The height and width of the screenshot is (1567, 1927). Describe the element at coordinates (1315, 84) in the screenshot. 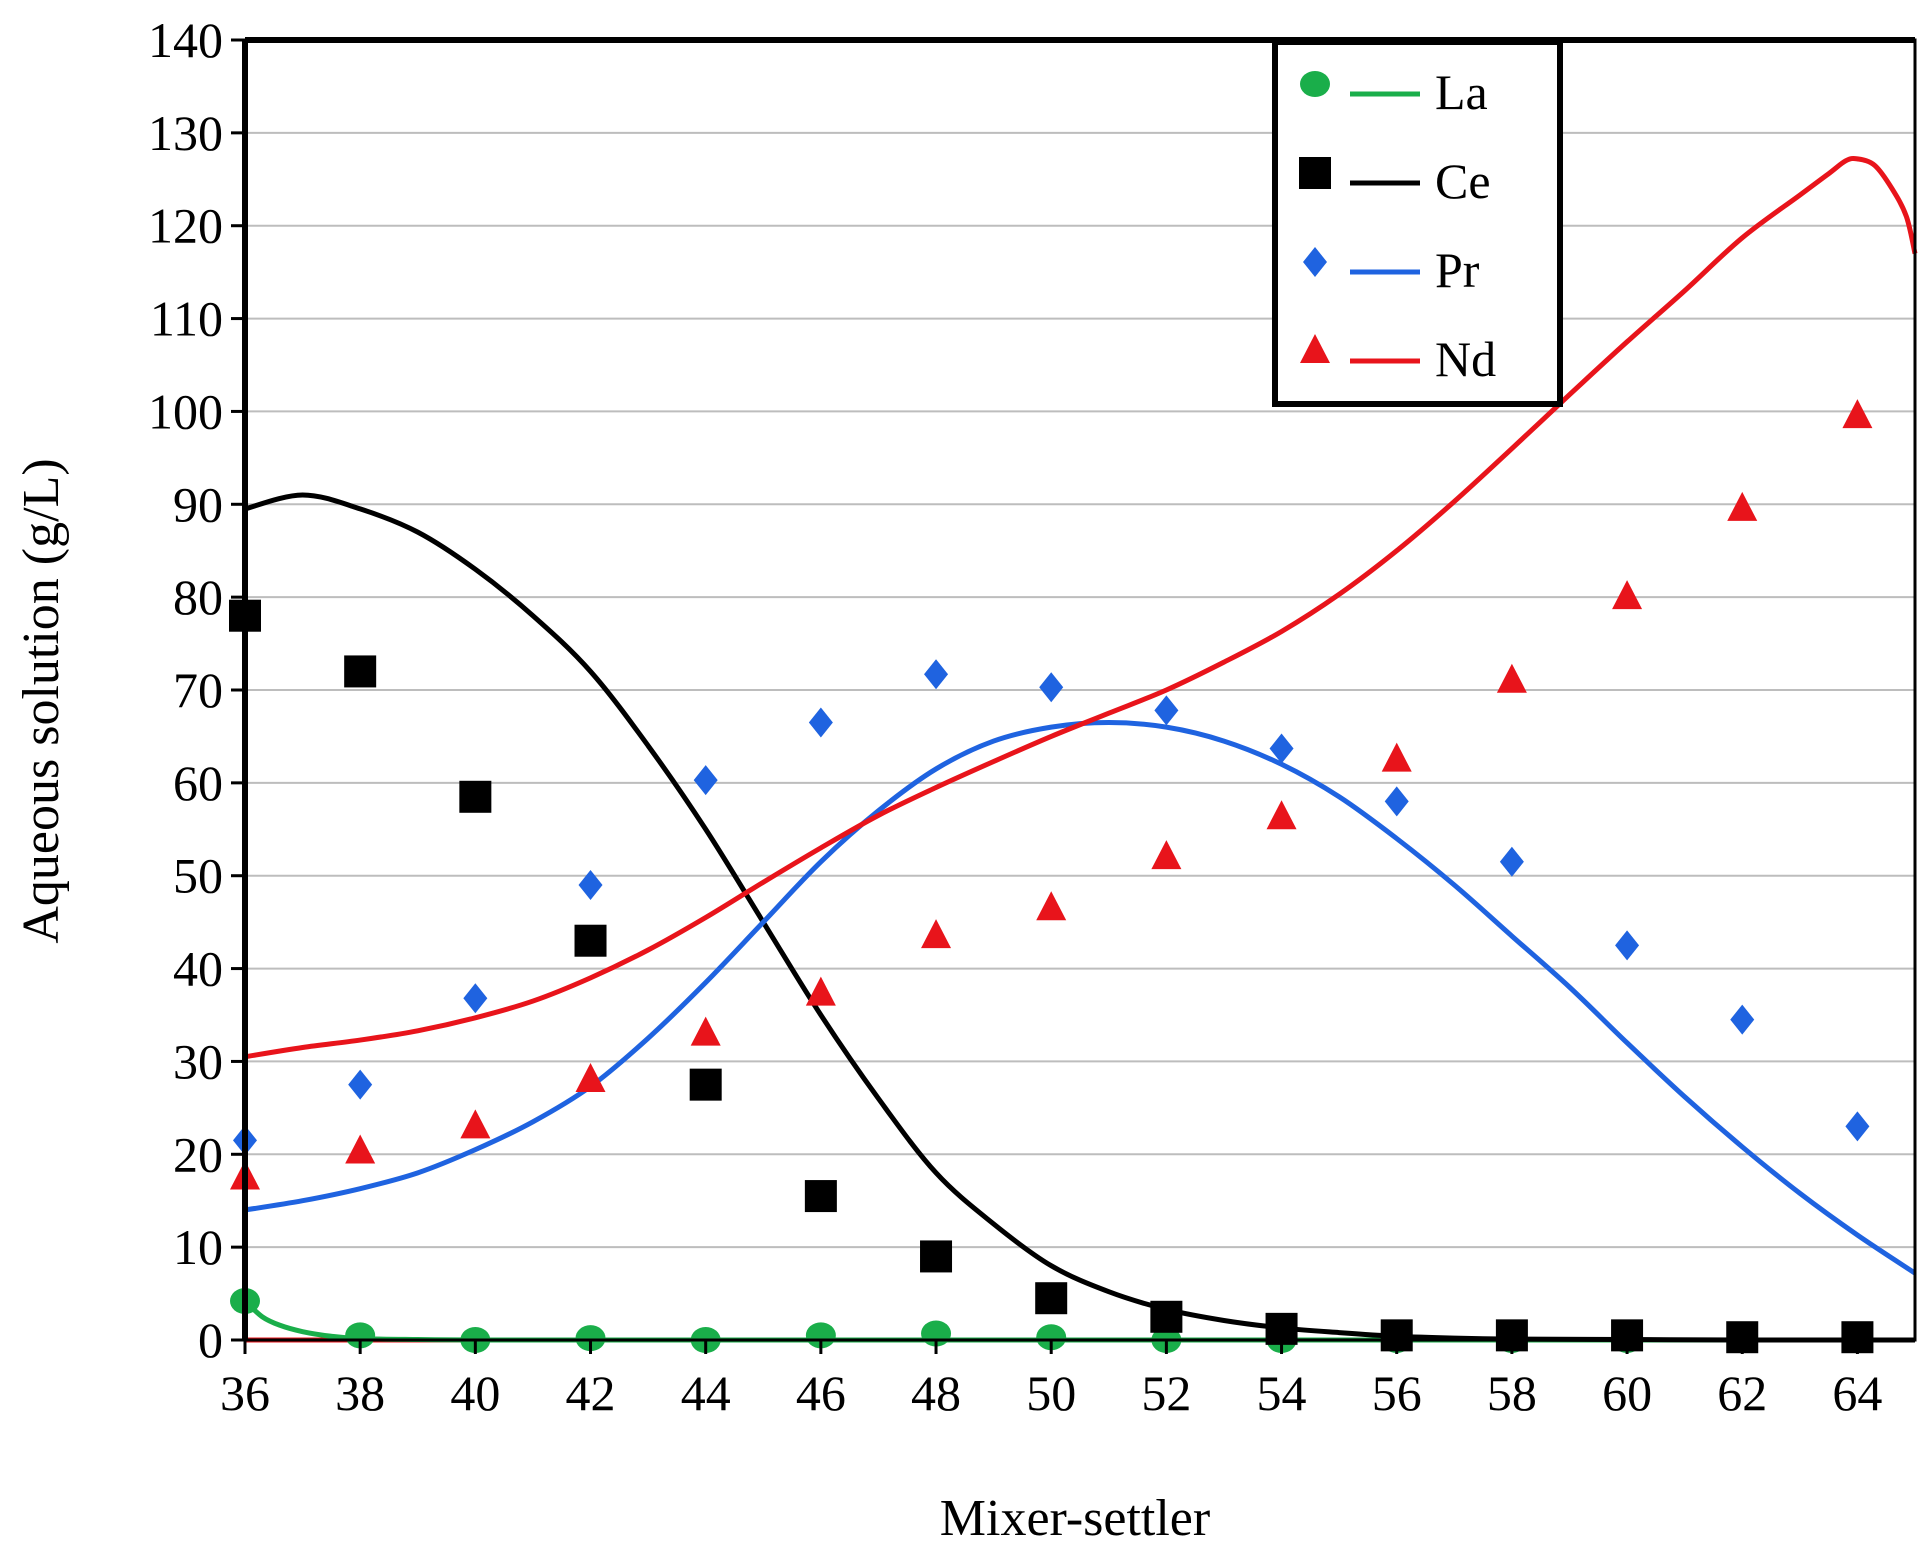

I see `legend-marker-La` at that location.